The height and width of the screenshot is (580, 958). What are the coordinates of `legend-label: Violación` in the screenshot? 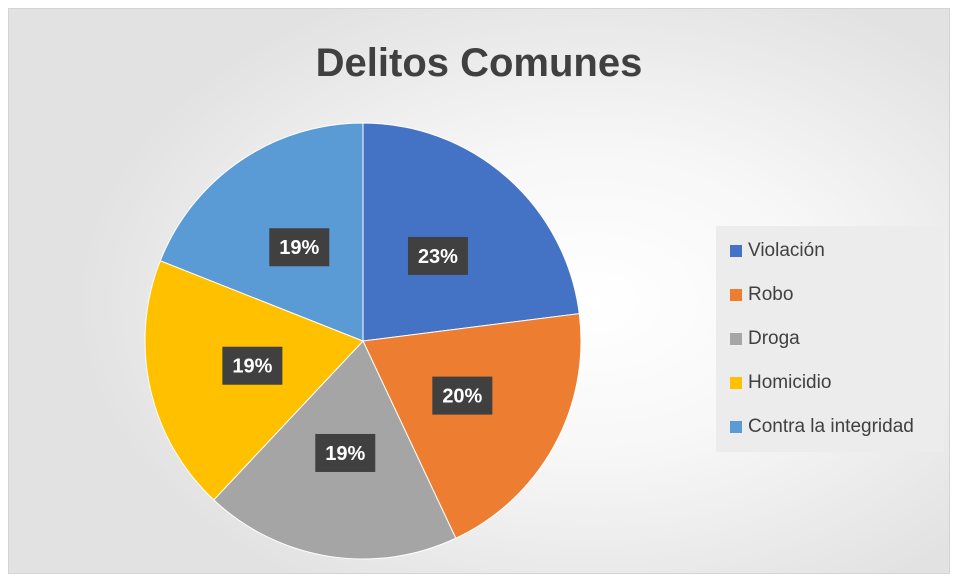 It's located at (786, 250).